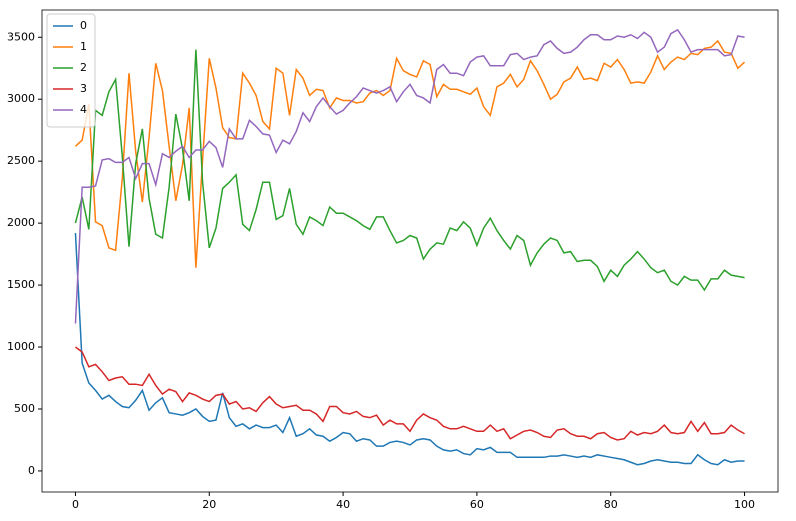 This screenshot has height=521, width=796. I want to click on legend-label: 1, so click(83, 46).